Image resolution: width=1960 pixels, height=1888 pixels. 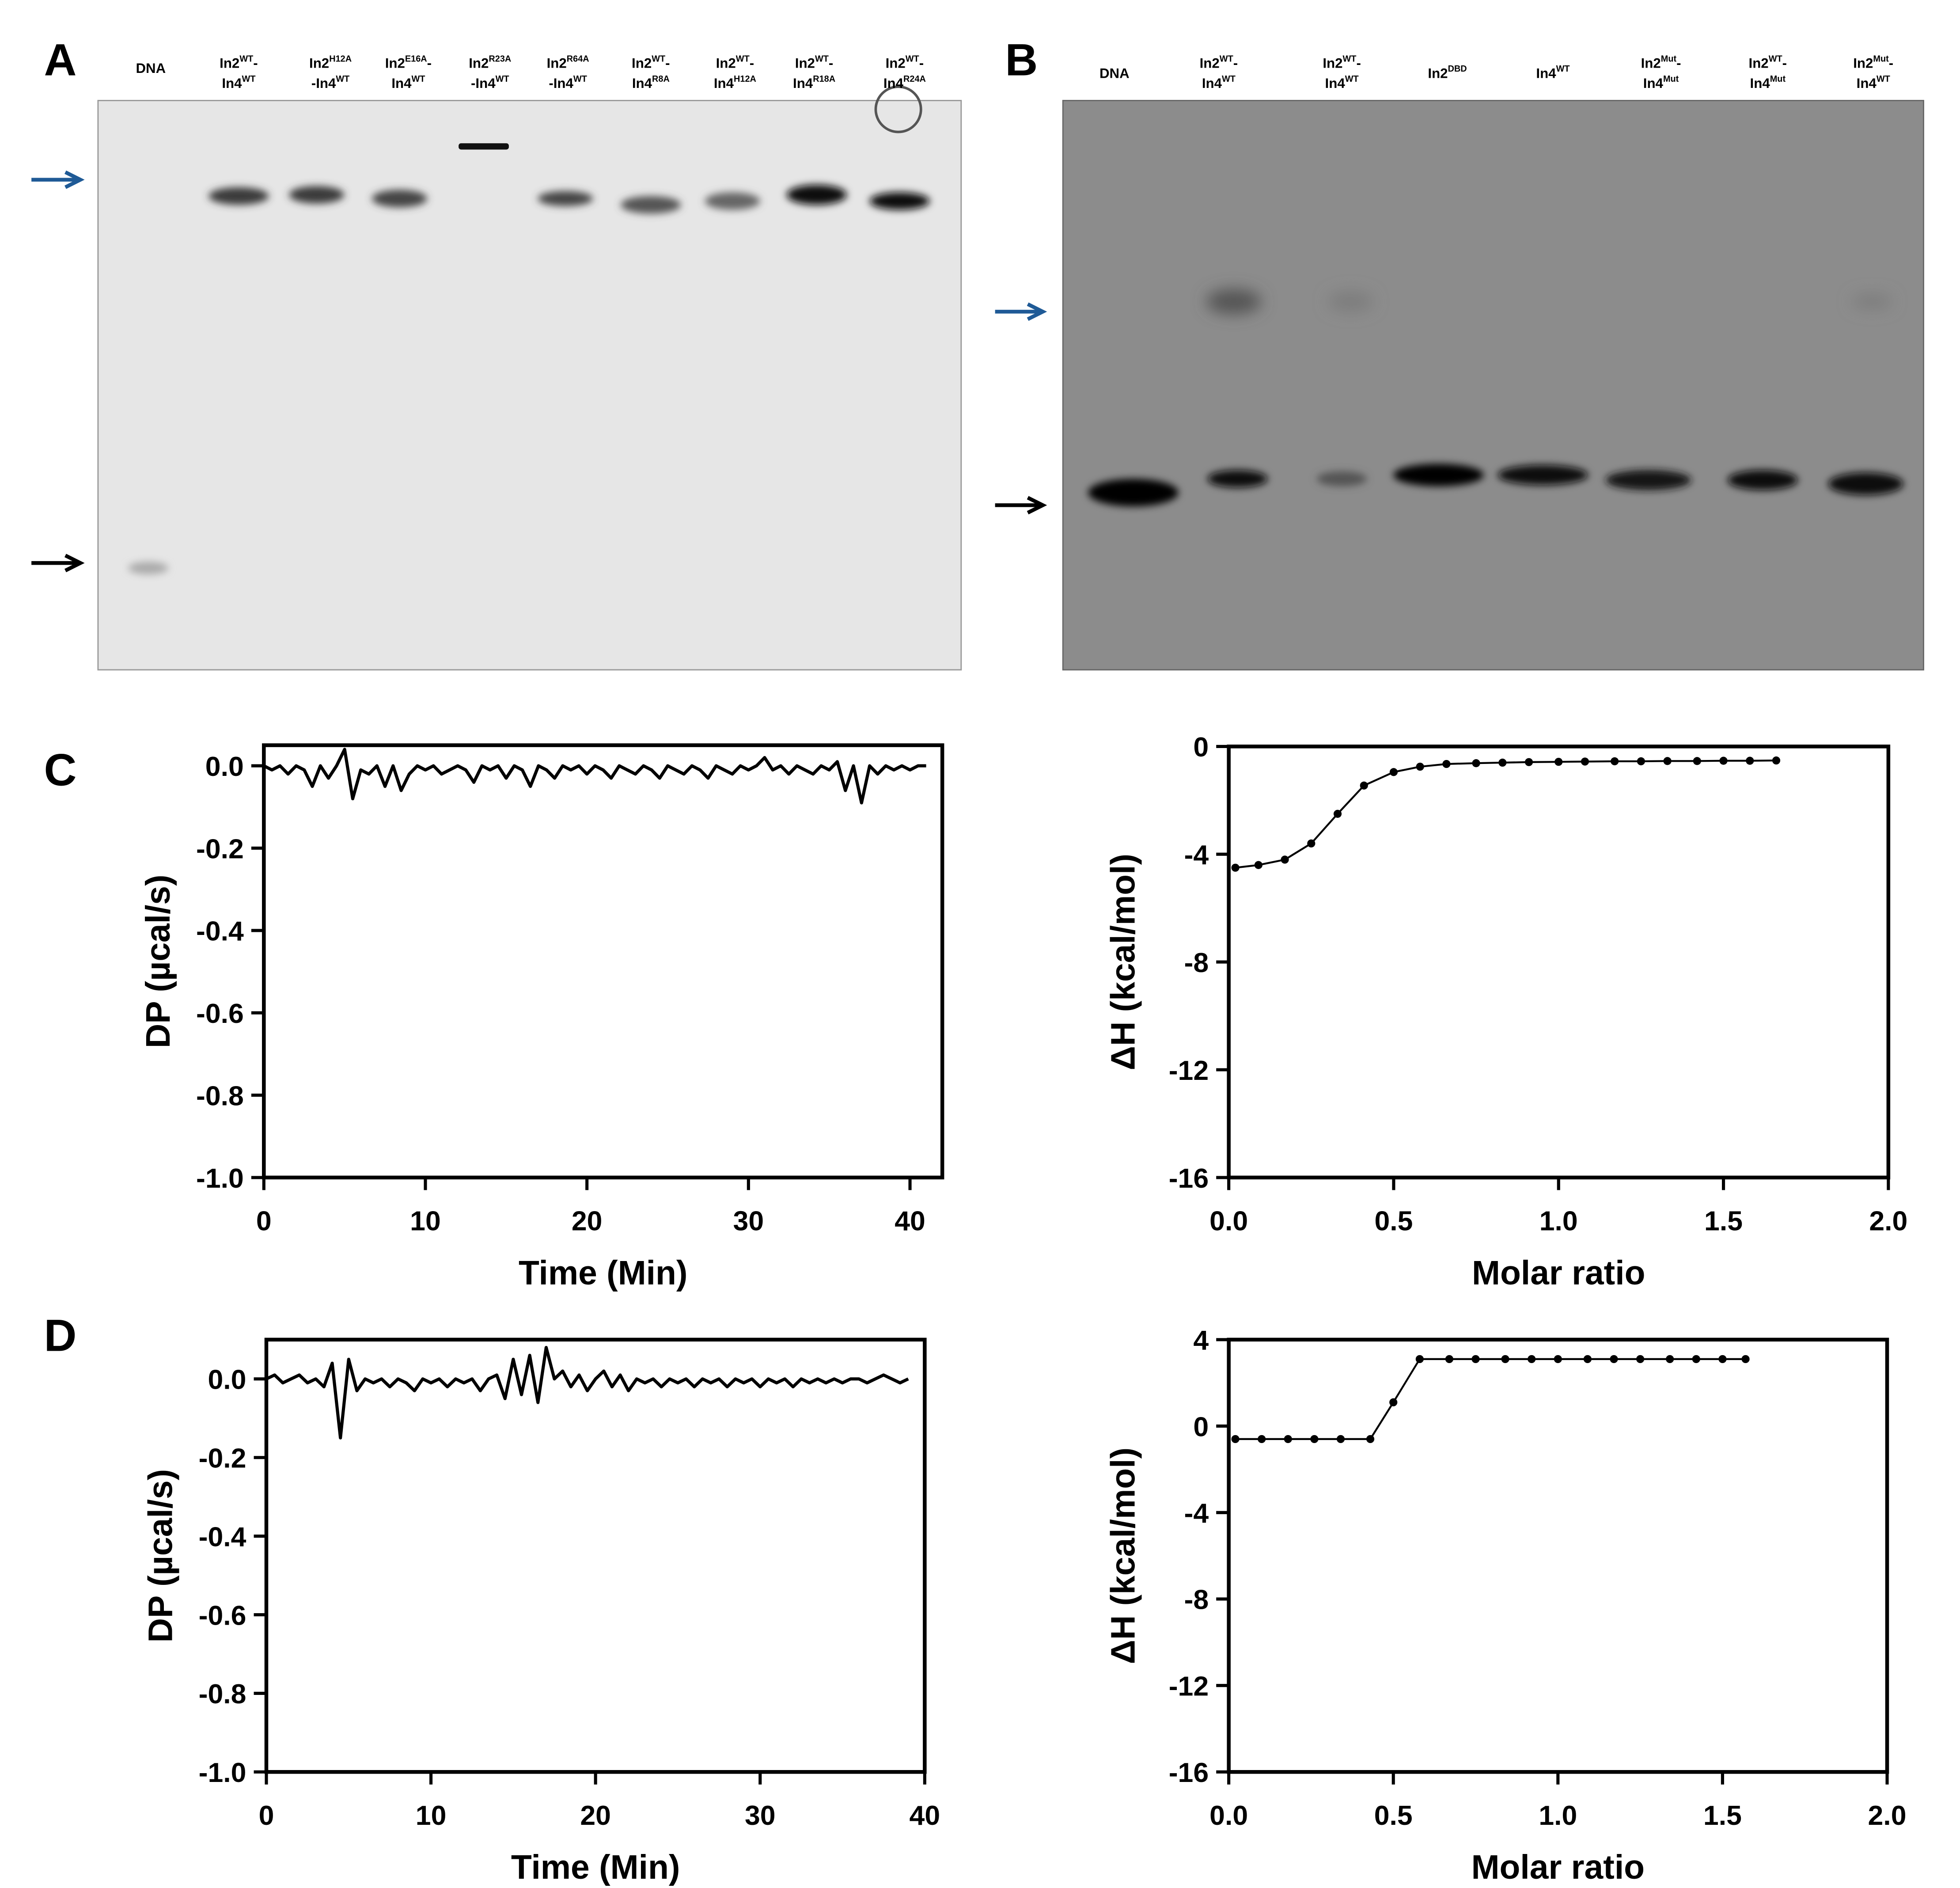 I want to click on y-axis-label: ΔH (kcal/mol), so click(x=1123, y=1555).